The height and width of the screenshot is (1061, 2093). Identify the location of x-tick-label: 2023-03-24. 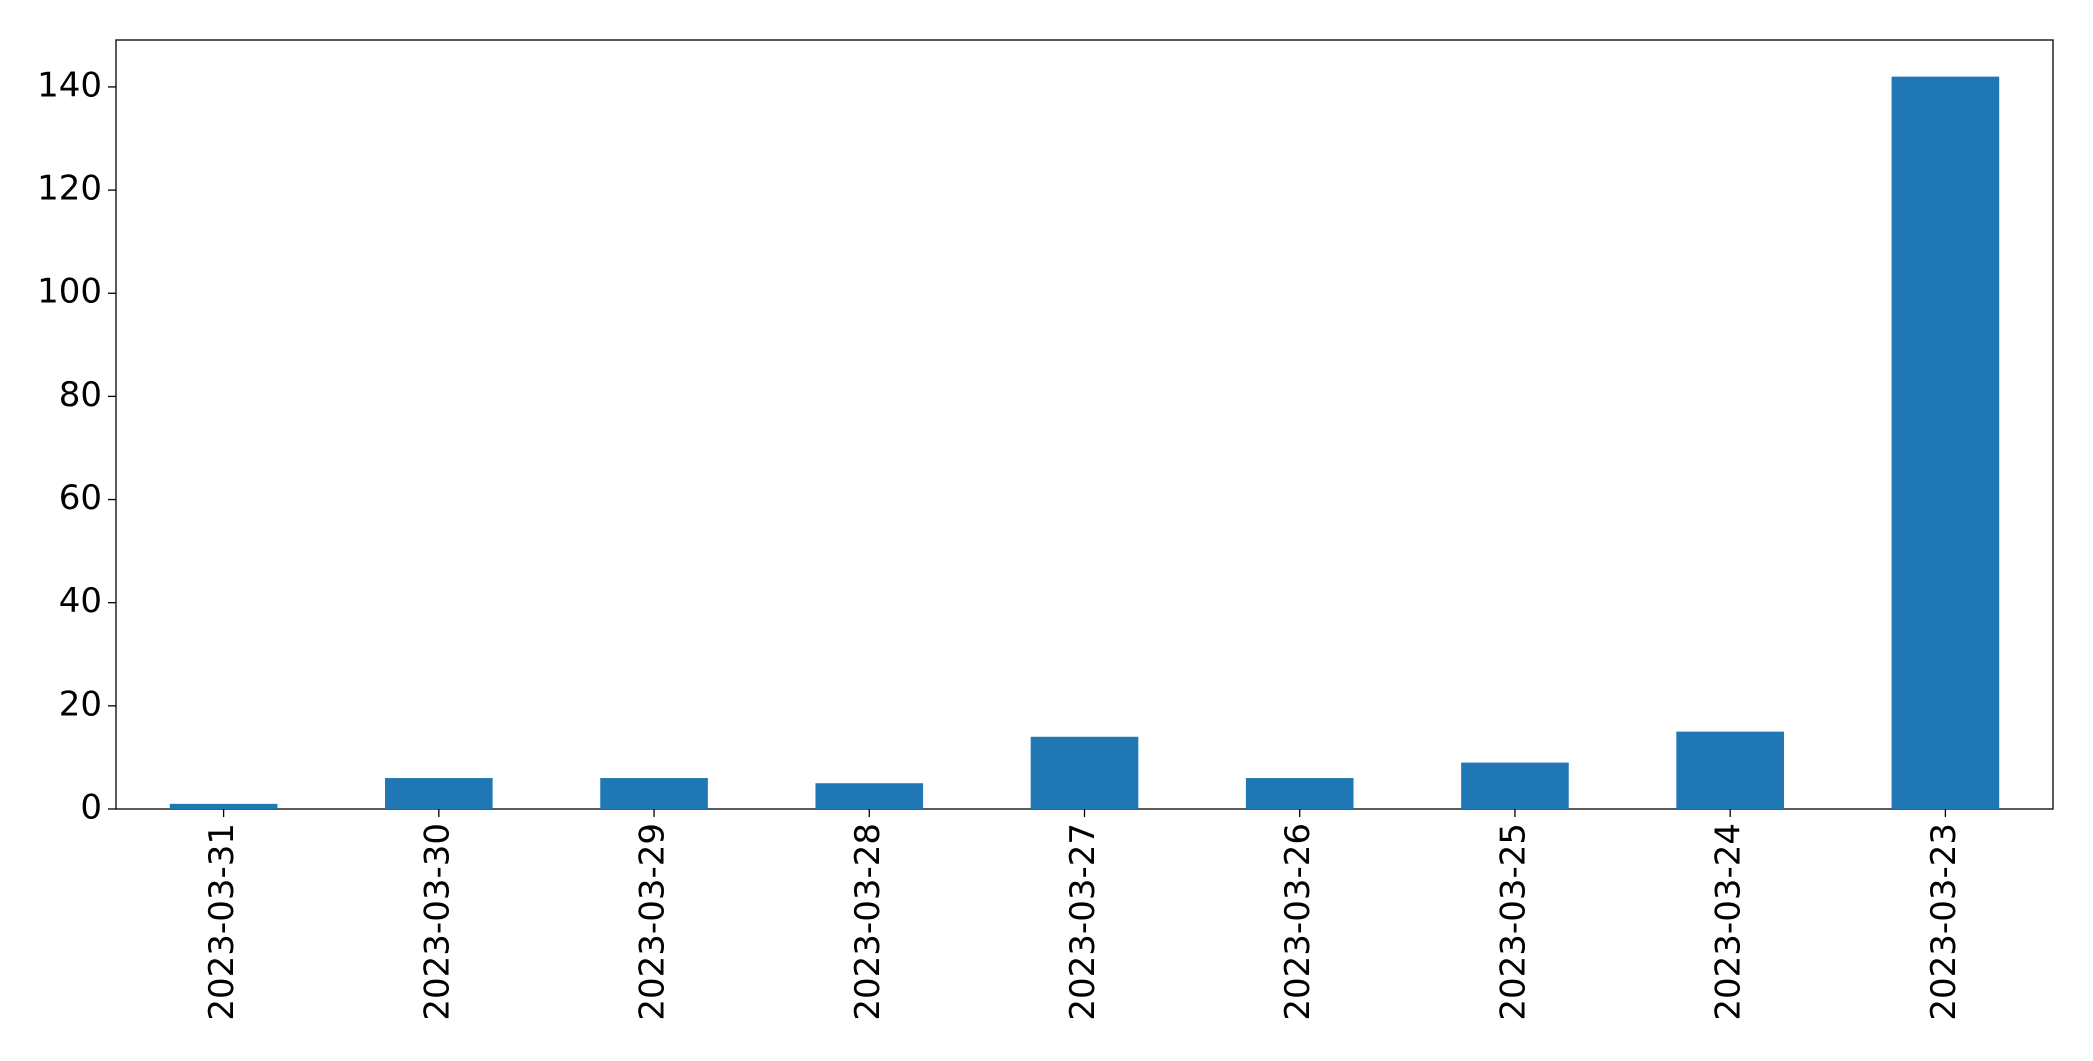
(1729, 922).